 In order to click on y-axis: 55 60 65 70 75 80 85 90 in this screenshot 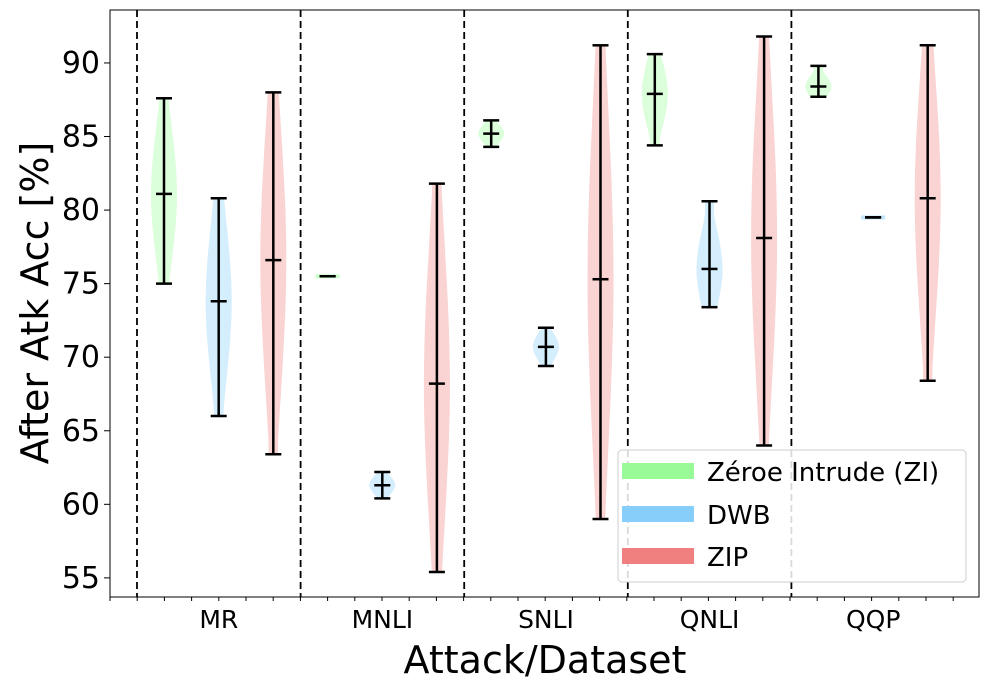, I will do `click(86, 321)`.